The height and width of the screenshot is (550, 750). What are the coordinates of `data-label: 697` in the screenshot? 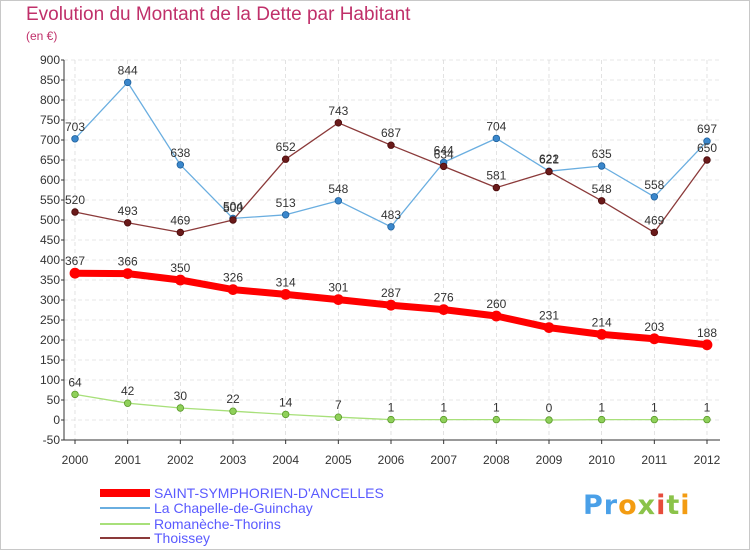 It's located at (707, 129).